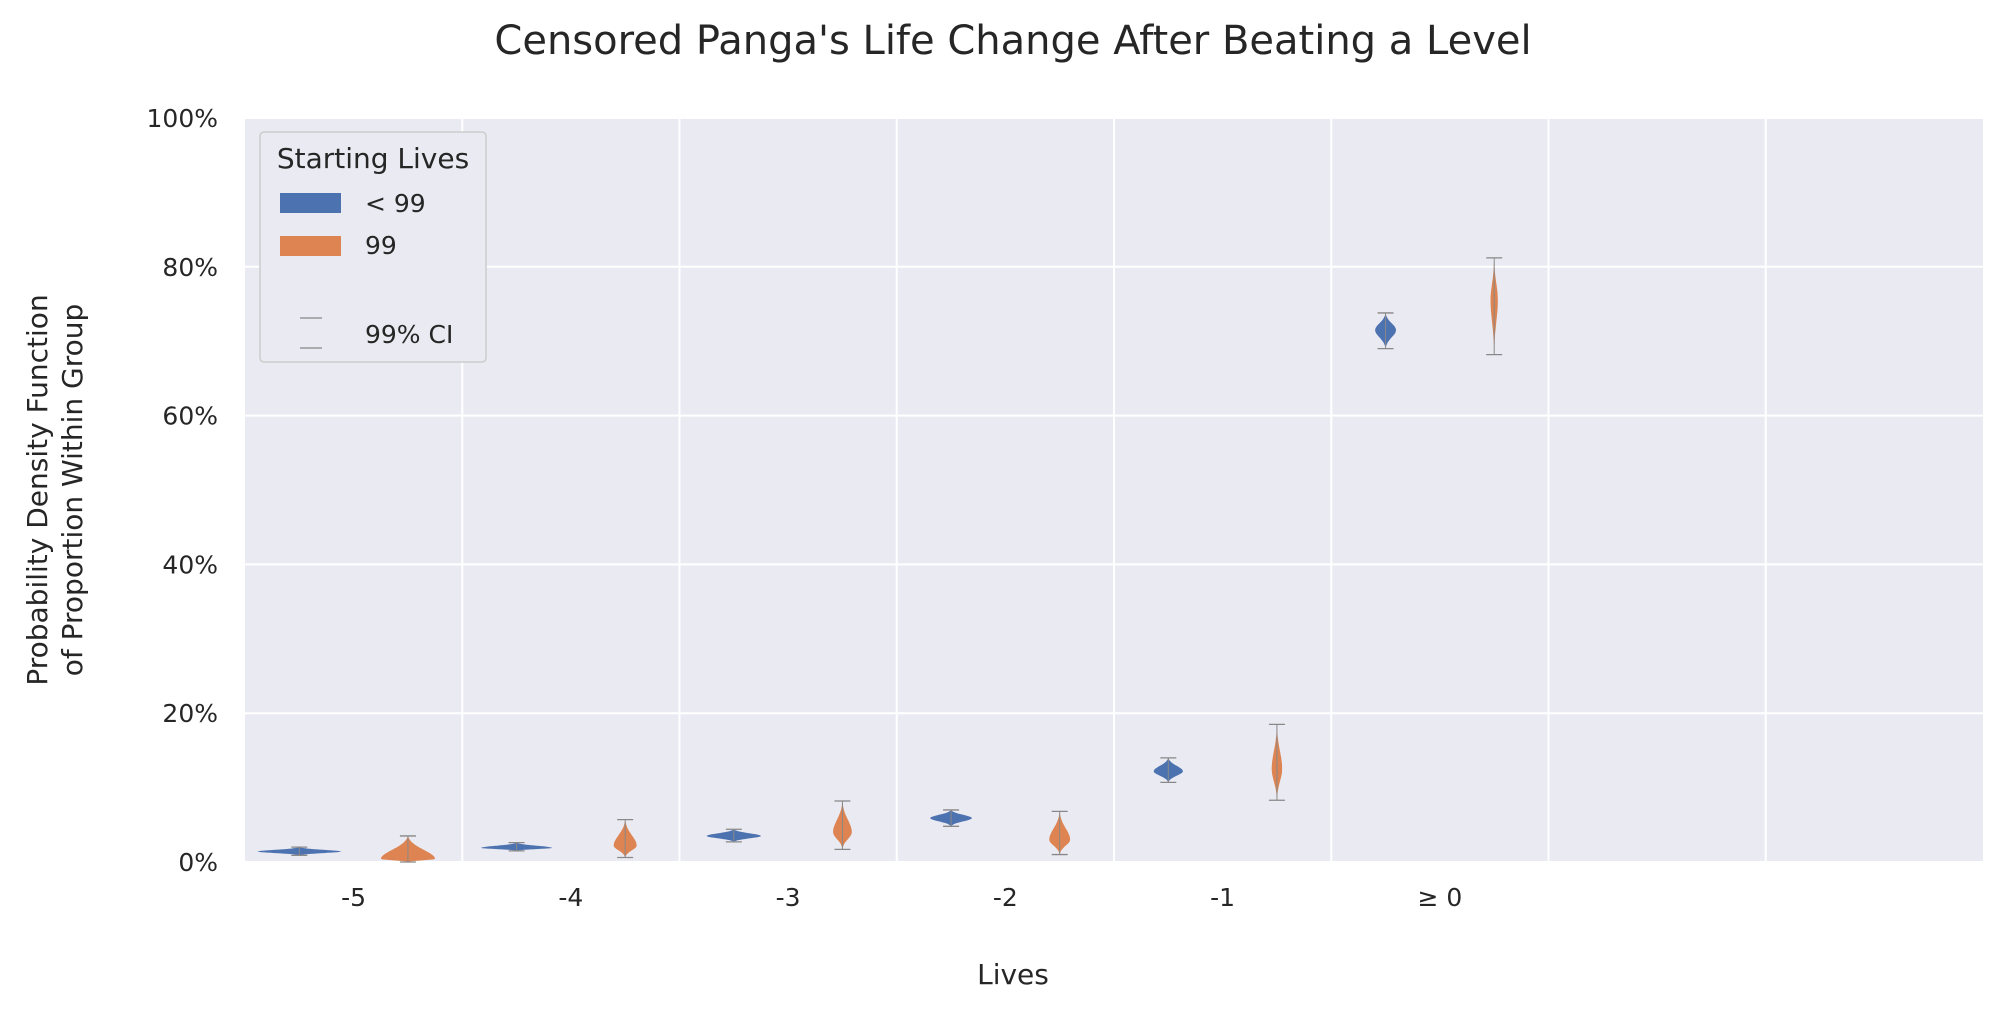 This screenshot has width=2003, height=1010. I want to click on y-tick-label: 80%, so click(190, 267).